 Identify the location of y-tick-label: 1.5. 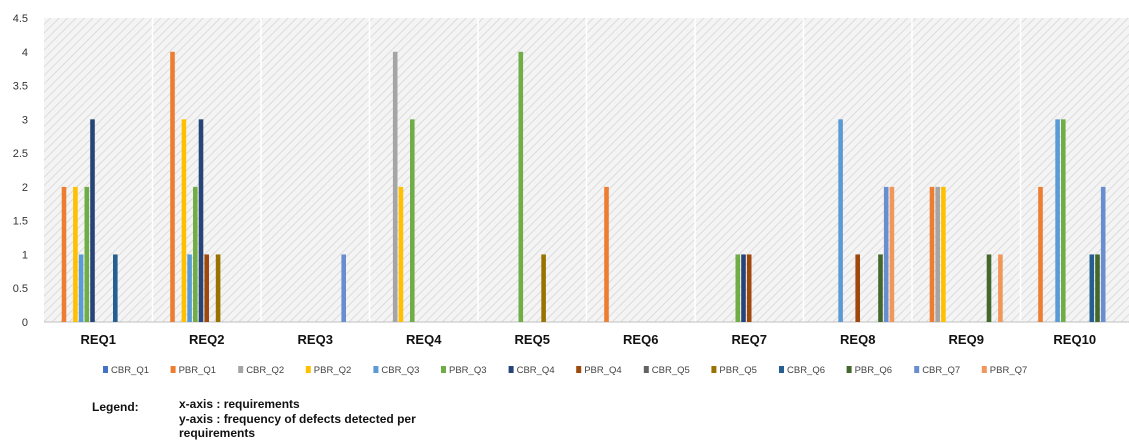
(20, 222).